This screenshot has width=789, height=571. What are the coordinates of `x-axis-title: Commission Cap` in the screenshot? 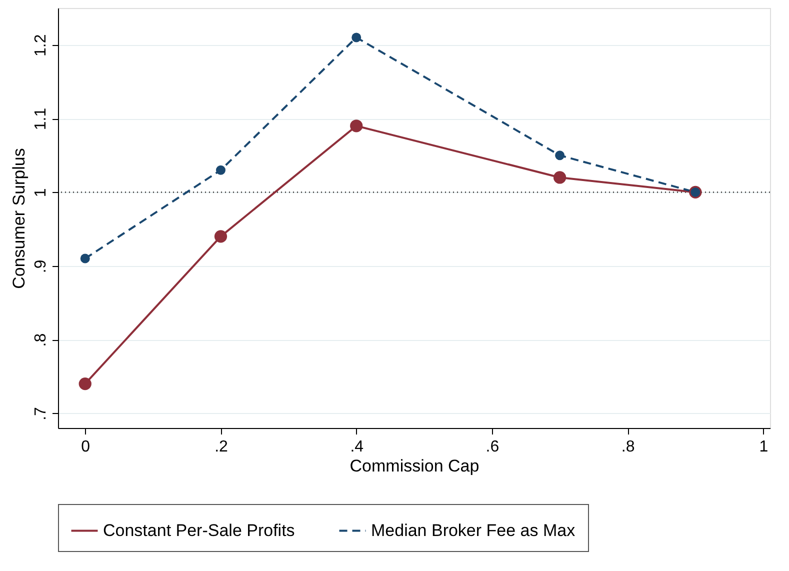 It's located at (415, 466).